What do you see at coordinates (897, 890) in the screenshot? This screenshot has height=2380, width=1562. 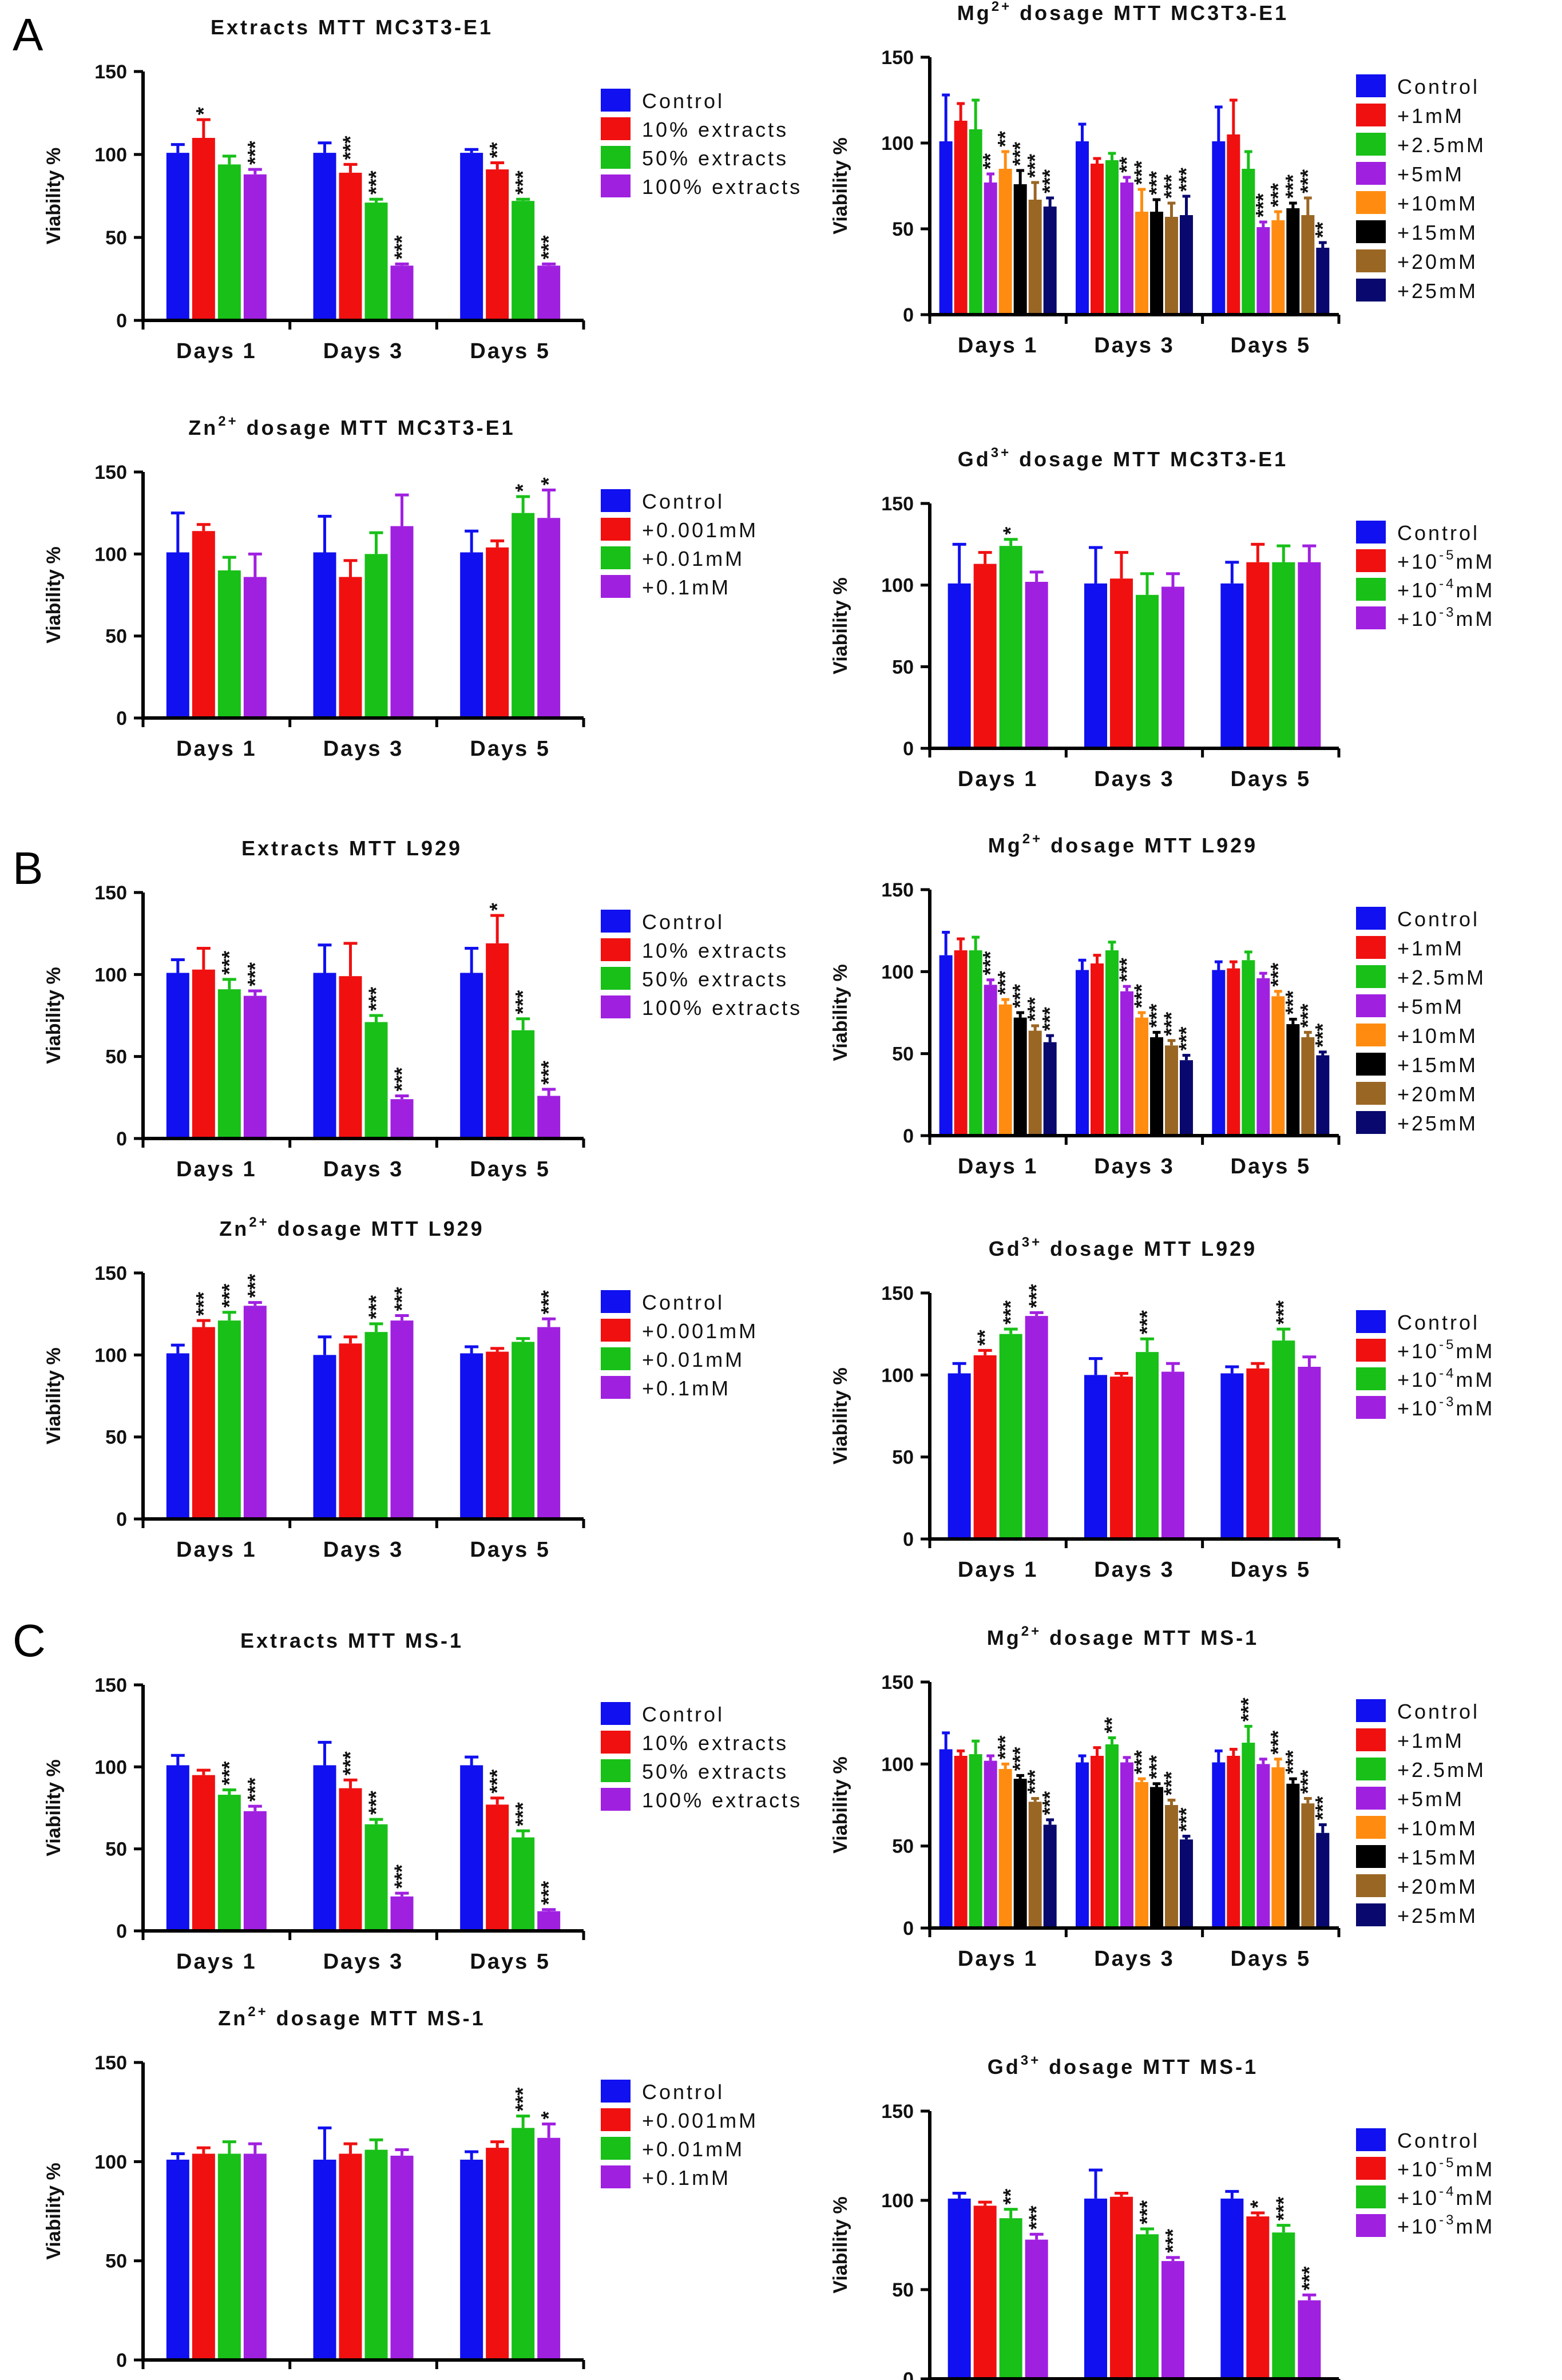 I see `y-tick-label: 150` at bounding box center [897, 890].